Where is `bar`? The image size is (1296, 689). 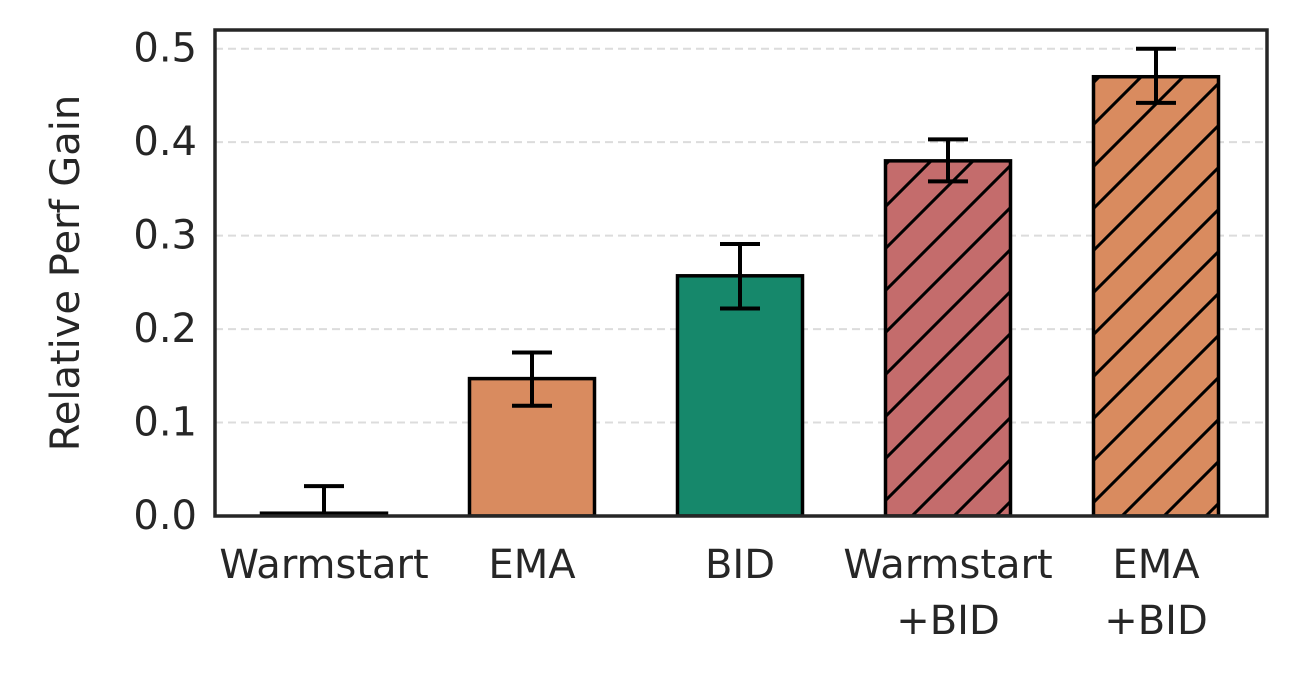
bar is located at coordinates (740, 395).